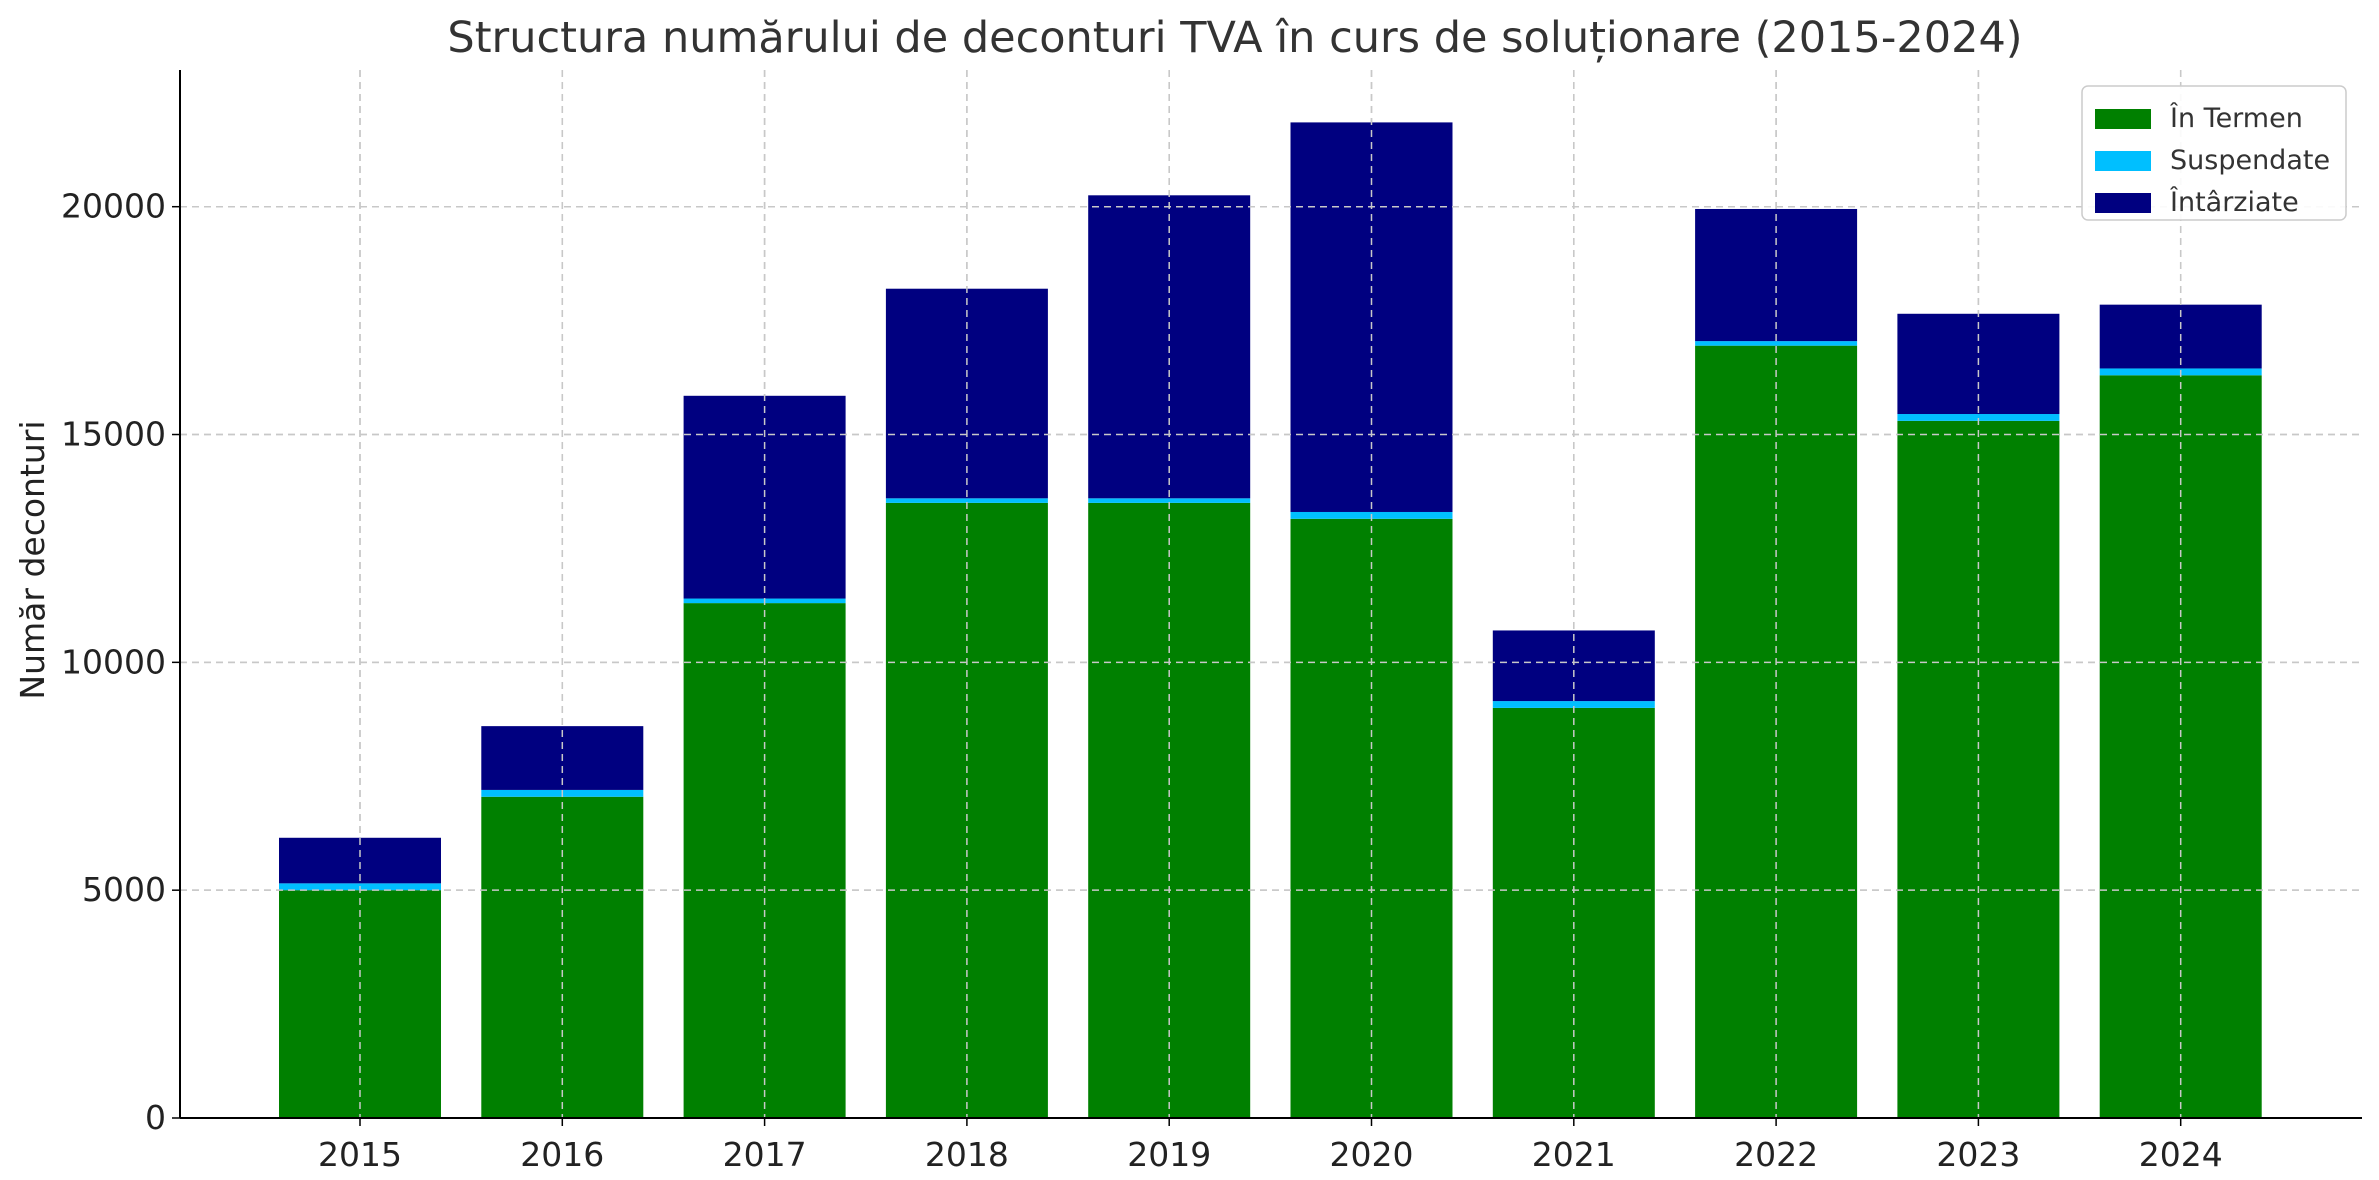 The width and height of the screenshot is (2379, 1180). Describe the element at coordinates (113, 661) in the screenshot. I see `y-tick-label: 10000` at that location.